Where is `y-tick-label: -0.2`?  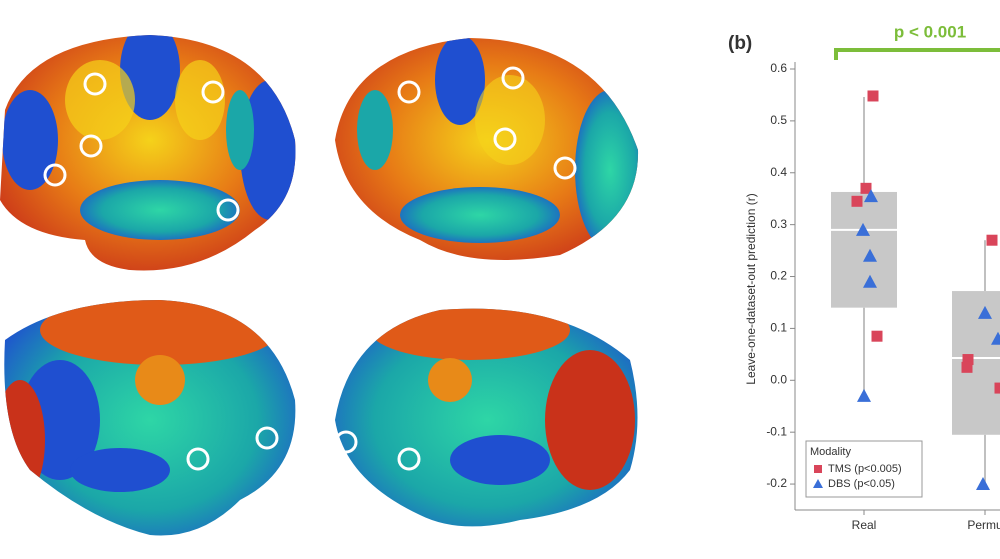
y-tick-label: -0.2 is located at coordinates (776, 483).